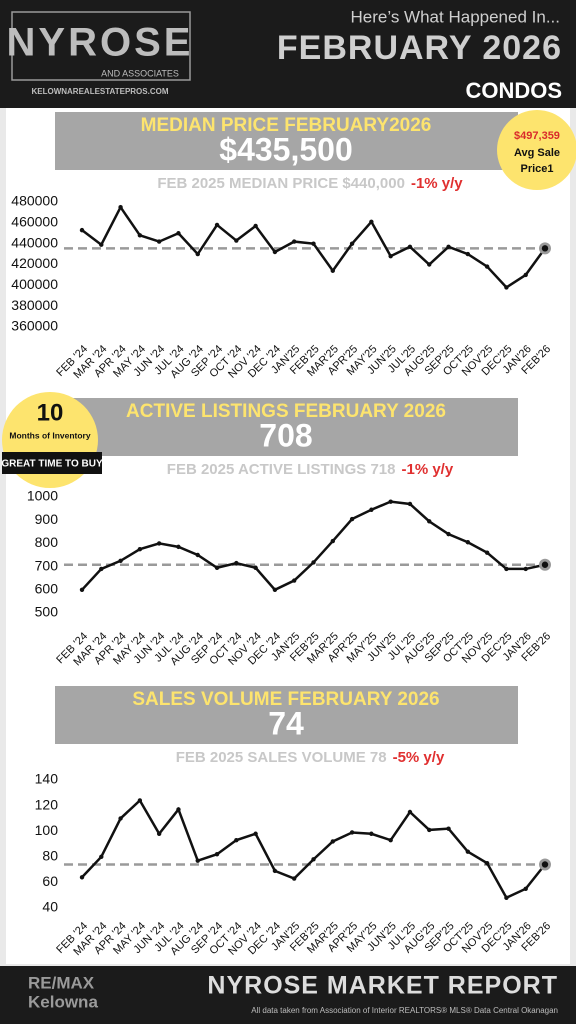 The image size is (576, 1024). I want to click on y-tick-label: 400000, so click(34, 284).